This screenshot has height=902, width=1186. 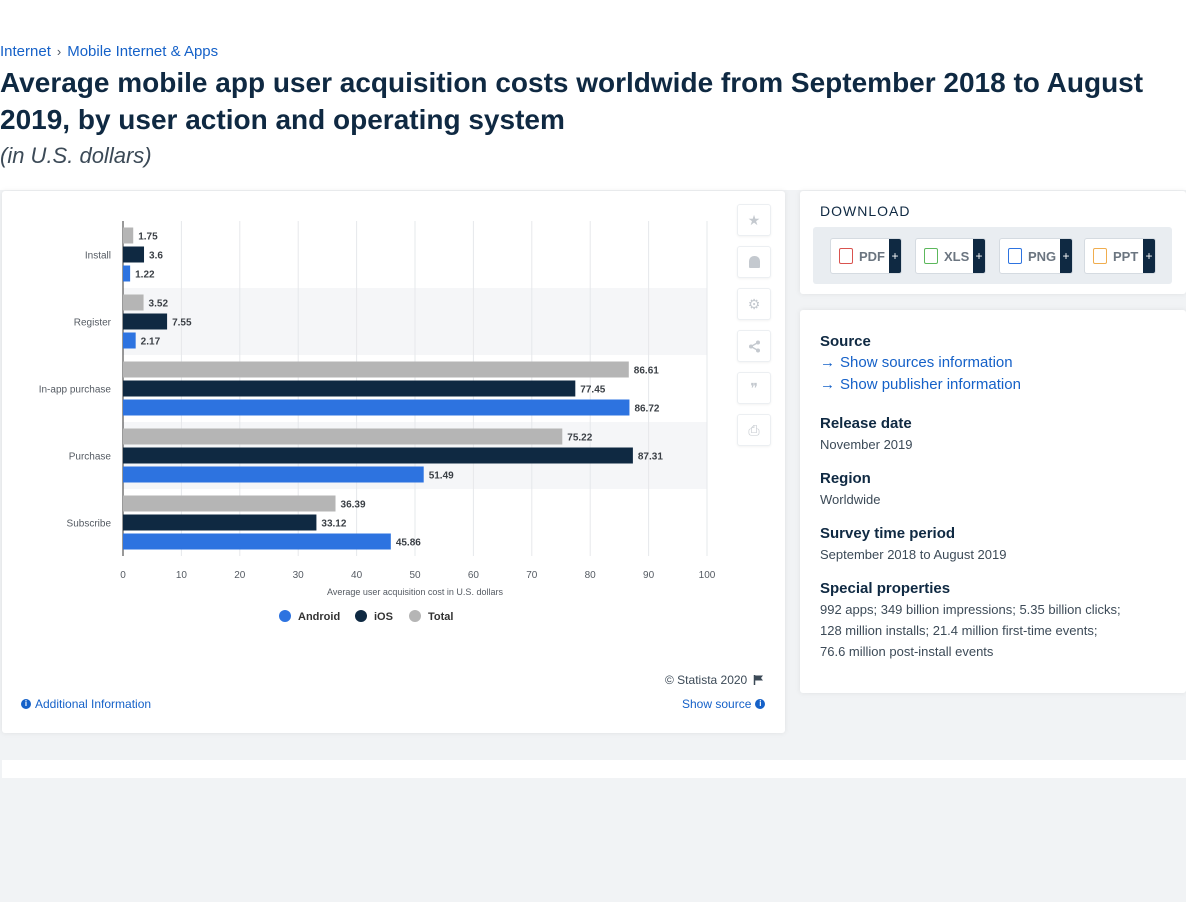 I want to click on breadcrumb-item-mobile-internet: Mobile Internet & Apps, so click(x=143, y=51).